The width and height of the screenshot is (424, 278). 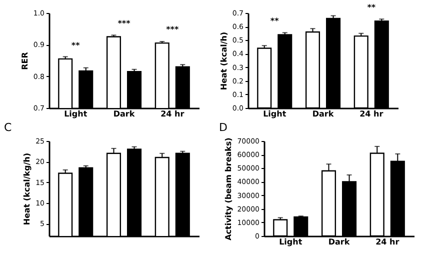 I want to click on y-axis-title: Heat (kcal/kg/h), so click(x=27, y=189).